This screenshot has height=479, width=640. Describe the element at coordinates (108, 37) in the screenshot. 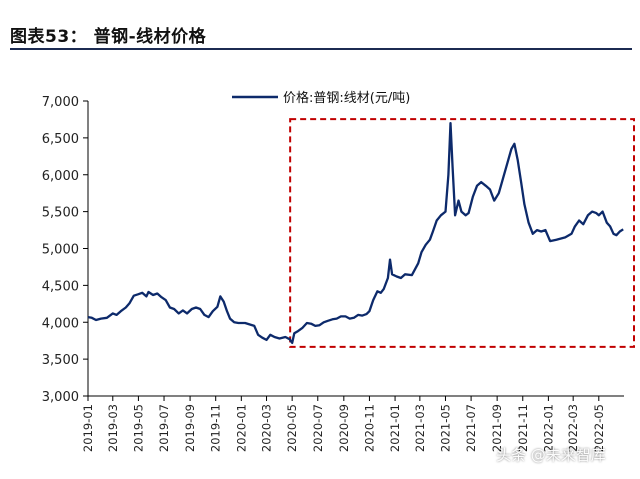

I see `chart-title: 图表53： 普钢-线材价格` at that location.